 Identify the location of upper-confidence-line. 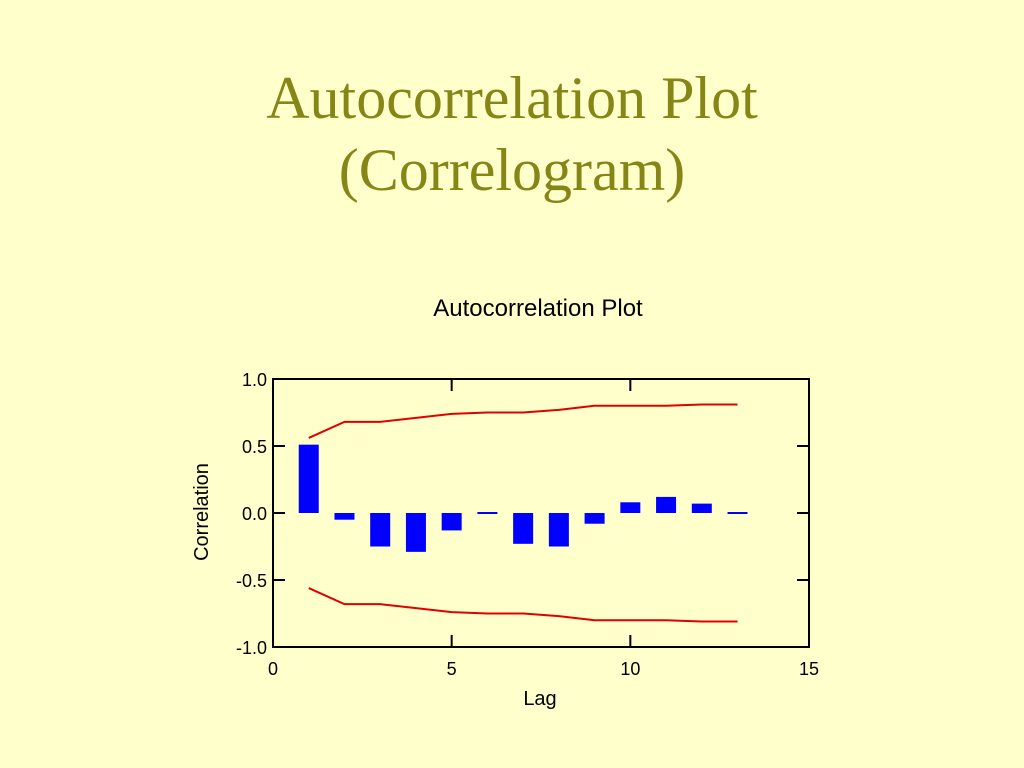
(523, 421).